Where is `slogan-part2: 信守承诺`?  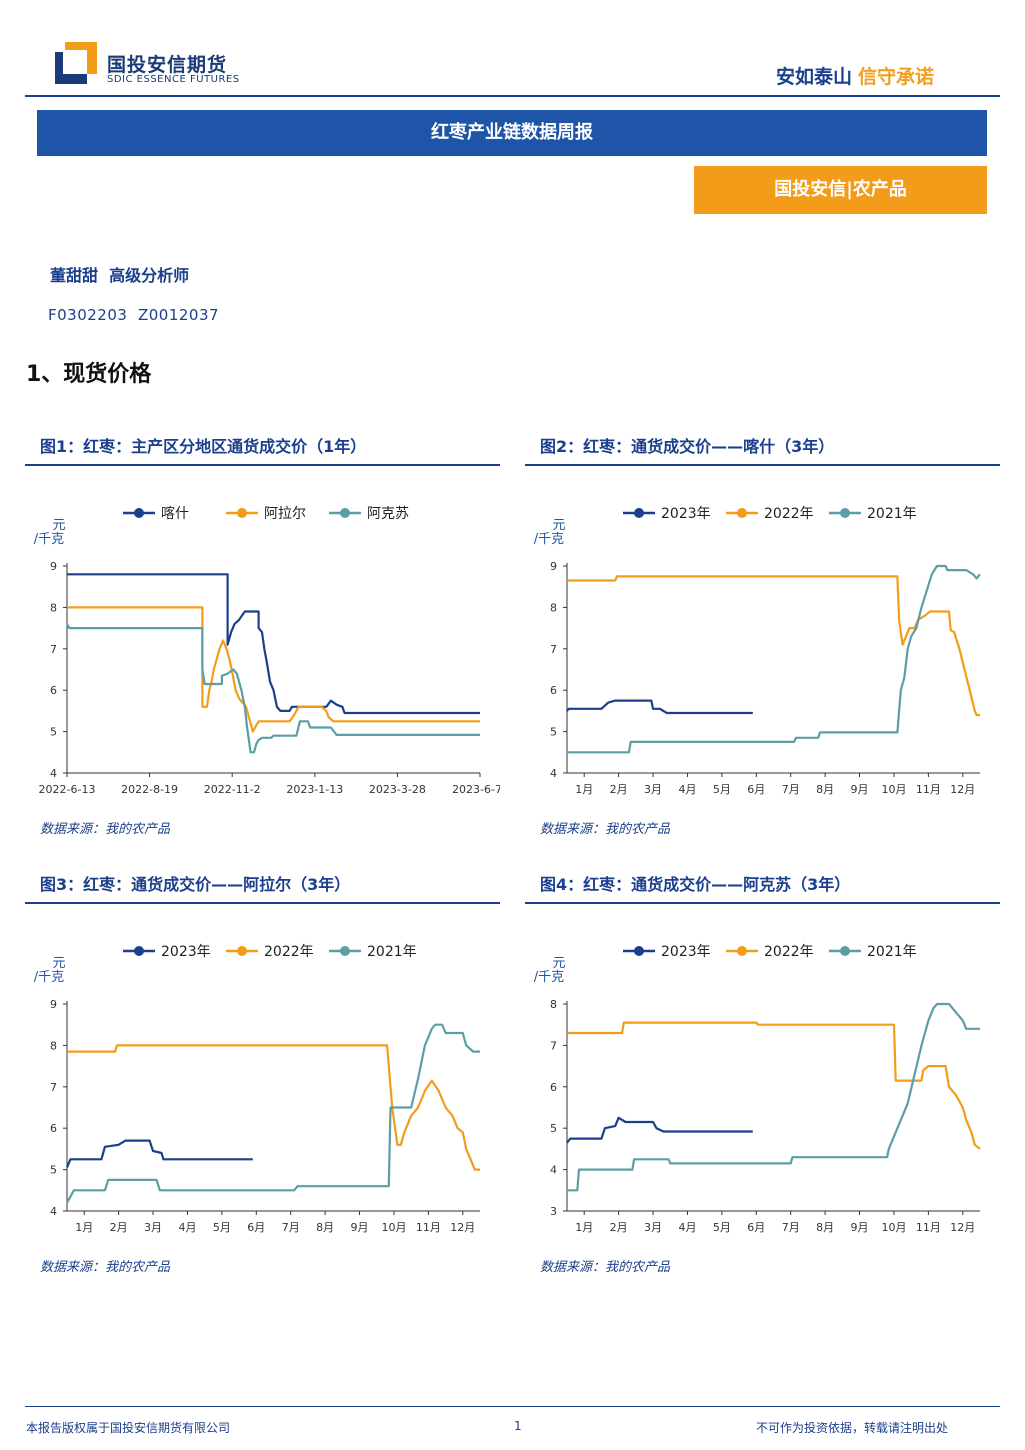 slogan-part2: 信守承诺 is located at coordinates (896, 77).